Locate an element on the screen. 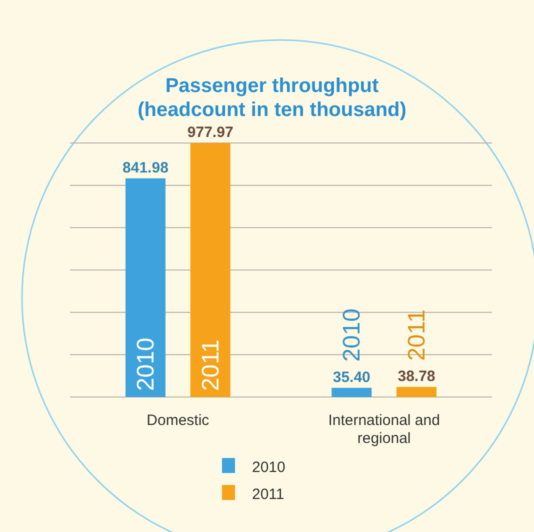 This screenshot has height=532, width=534. x-tick-label: International and regional is located at coordinates (384, 429).